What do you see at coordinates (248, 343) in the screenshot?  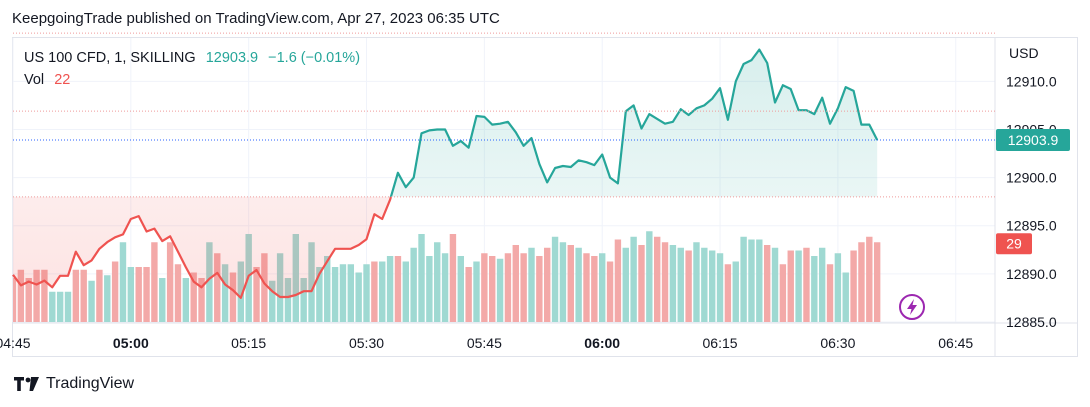 I see `x-tick-label: 05:15` at bounding box center [248, 343].